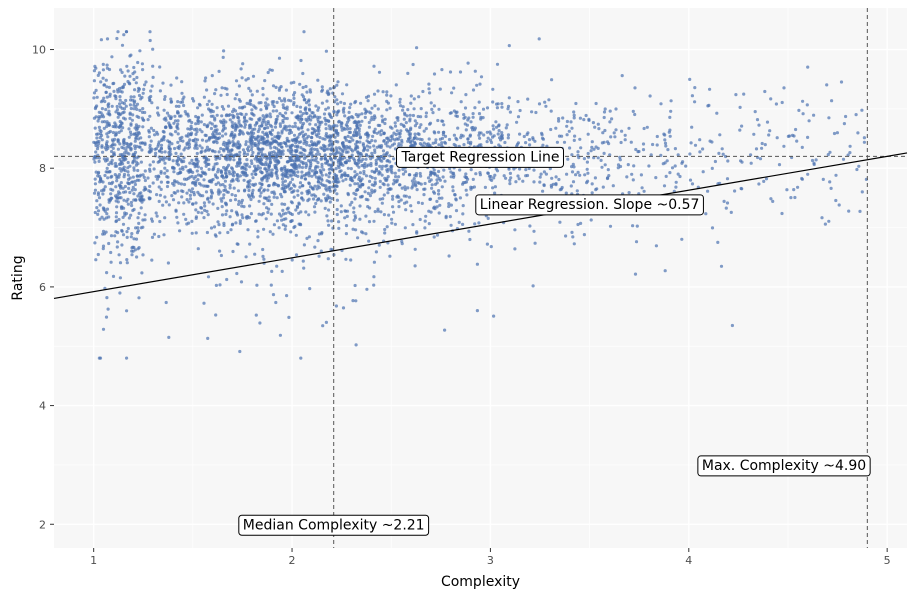 The image size is (915, 599). What do you see at coordinates (93, 560) in the screenshot?
I see `x-tick-label: 1` at bounding box center [93, 560].